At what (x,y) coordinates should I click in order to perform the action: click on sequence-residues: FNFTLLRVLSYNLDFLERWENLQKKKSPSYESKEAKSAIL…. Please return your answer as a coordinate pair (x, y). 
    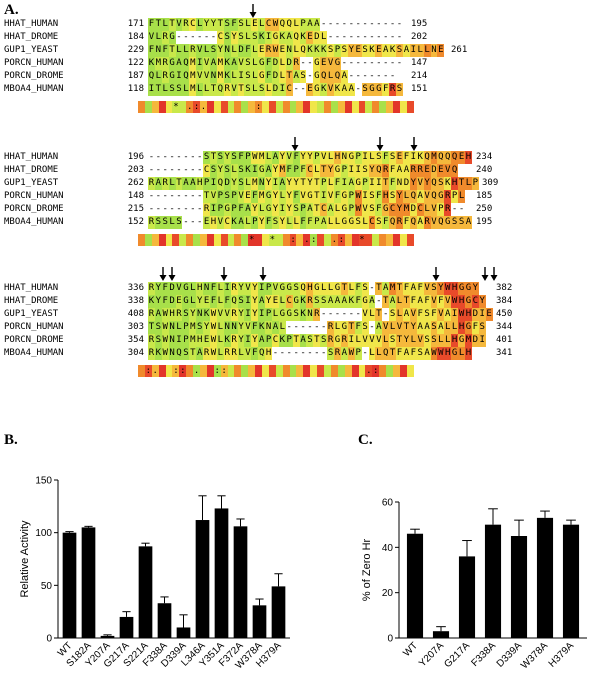
    Looking at the image, I should click on (296, 50).